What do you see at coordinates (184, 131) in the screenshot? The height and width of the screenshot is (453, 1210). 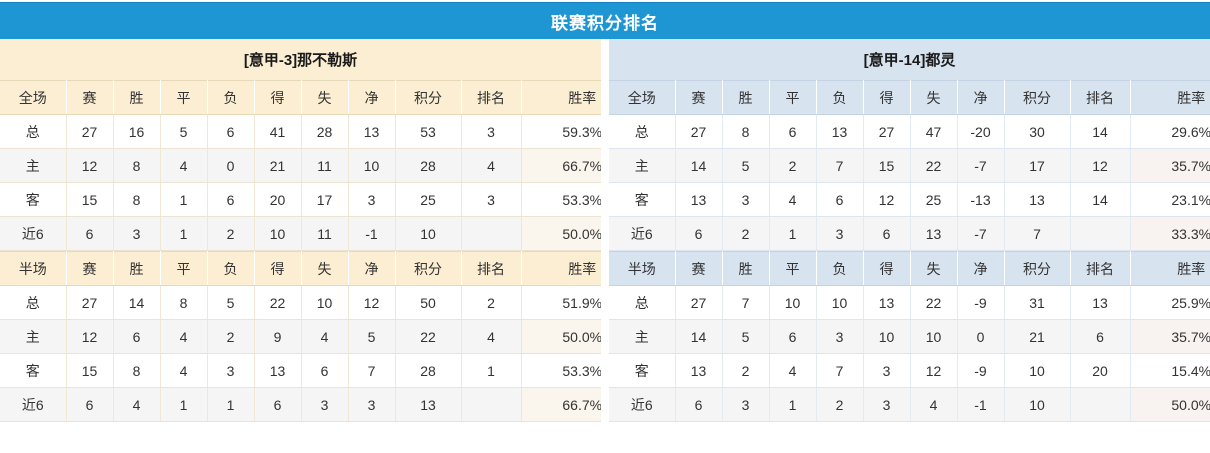 I see `cell-draw: 5` at bounding box center [184, 131].